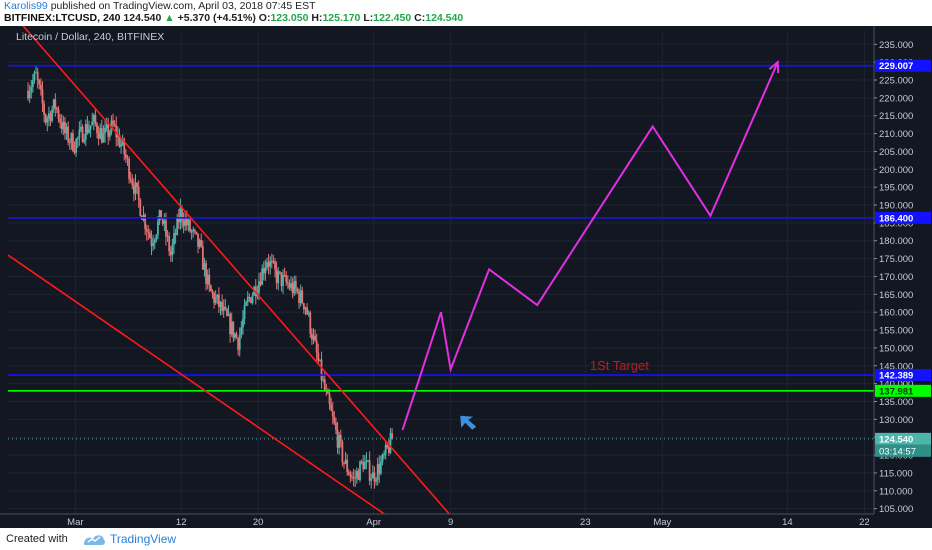 This screenshot has width=932, height=550. I want to click on tradingview-brand: TradingView, so click(143, 539).